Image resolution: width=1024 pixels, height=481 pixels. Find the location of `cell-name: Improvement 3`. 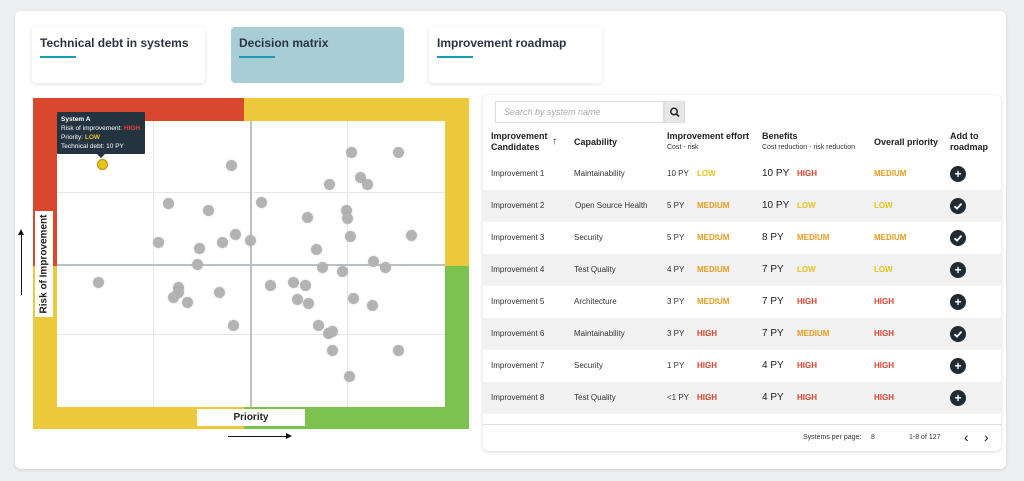

cell-name: Improvement 3 is located at coordinates (518, 237).